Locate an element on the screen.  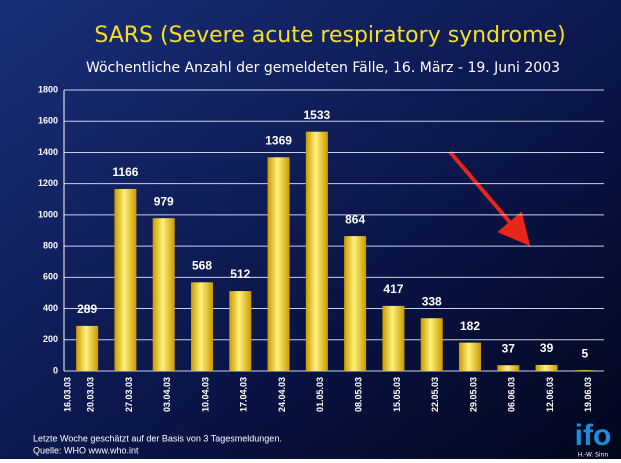
x-tick-label: 10.04.03 is located at coordinates (205, 394).